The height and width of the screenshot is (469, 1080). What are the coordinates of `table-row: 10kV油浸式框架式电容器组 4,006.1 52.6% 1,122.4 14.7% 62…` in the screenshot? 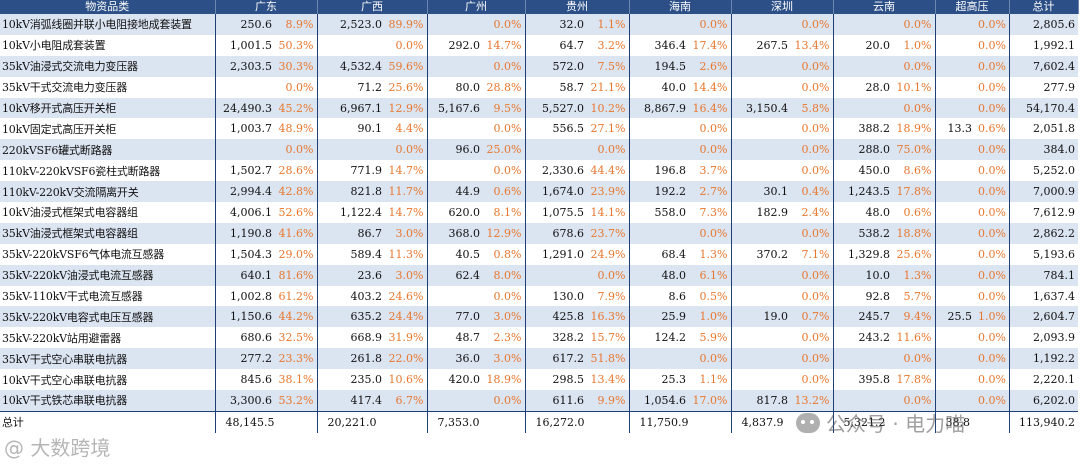 It's located at (539, 212).